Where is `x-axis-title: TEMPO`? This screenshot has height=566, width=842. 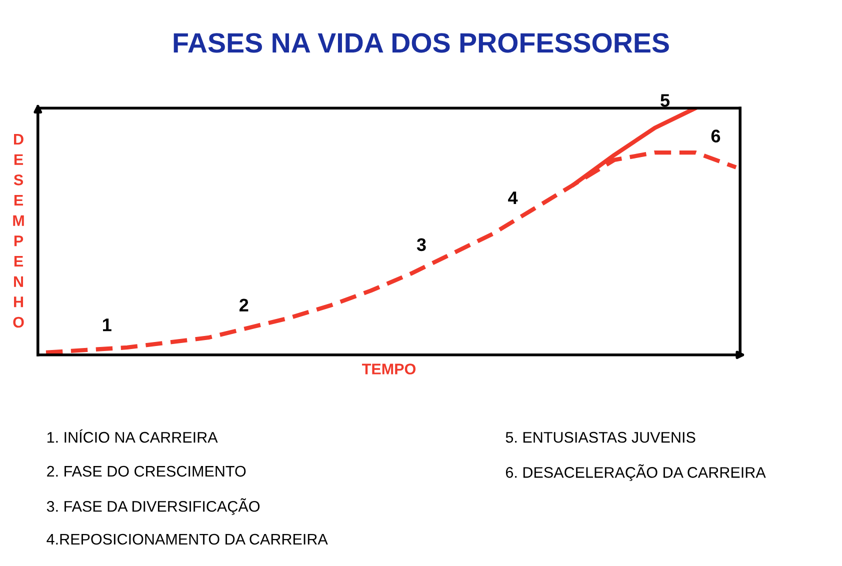 x-axis-title: TEMPO is located at coordinates (389, 369).